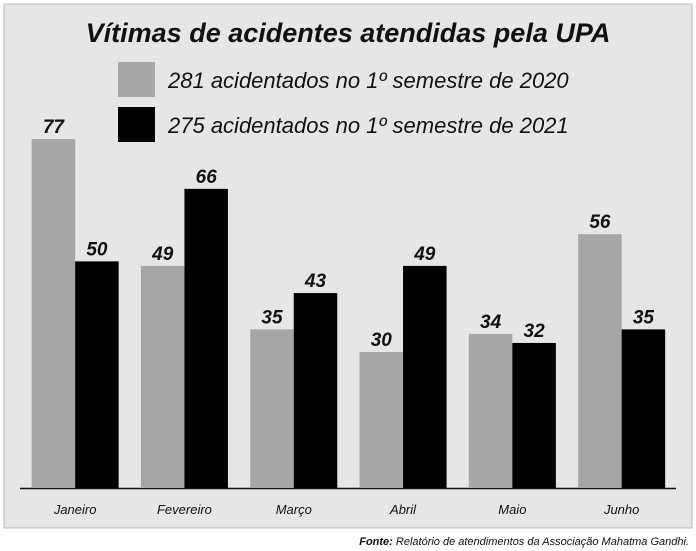  What do you see at coordinates (382, 340) in the screenshot?
I see `value-label: 30` at bounding box center [382, 340].